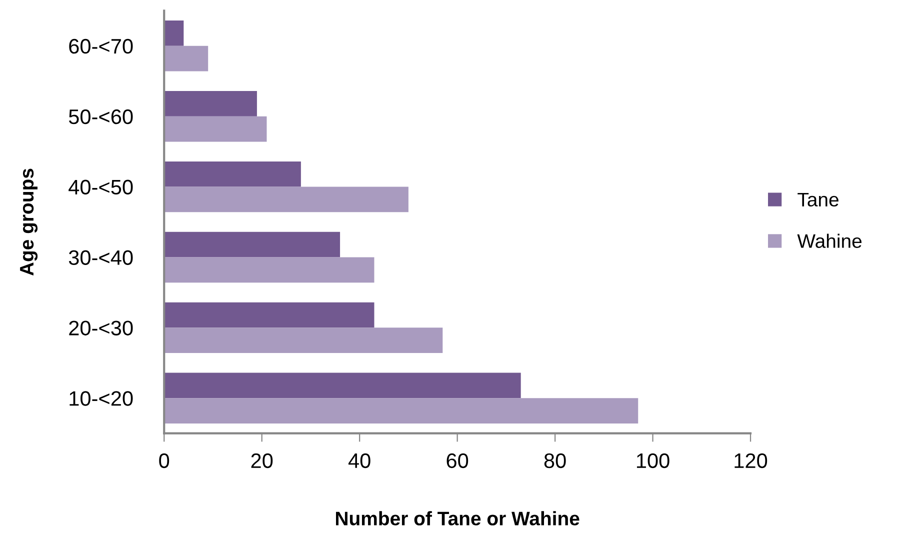  I want to click on y-axis-title: Age groups, so click(29, 222).